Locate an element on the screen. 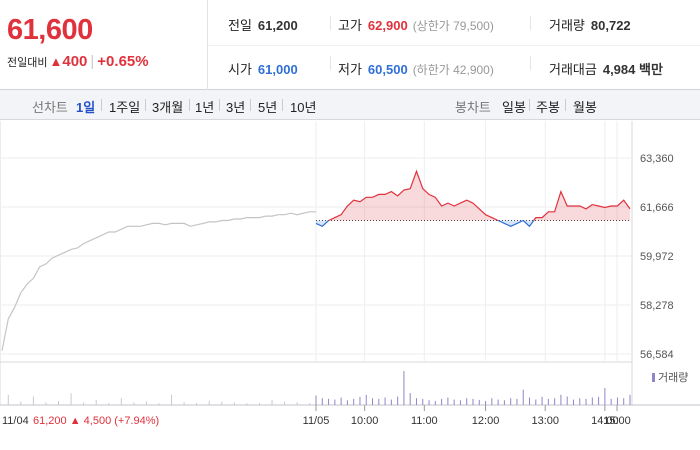  period-1-day: 1일 is located at coordinates (86, 107).